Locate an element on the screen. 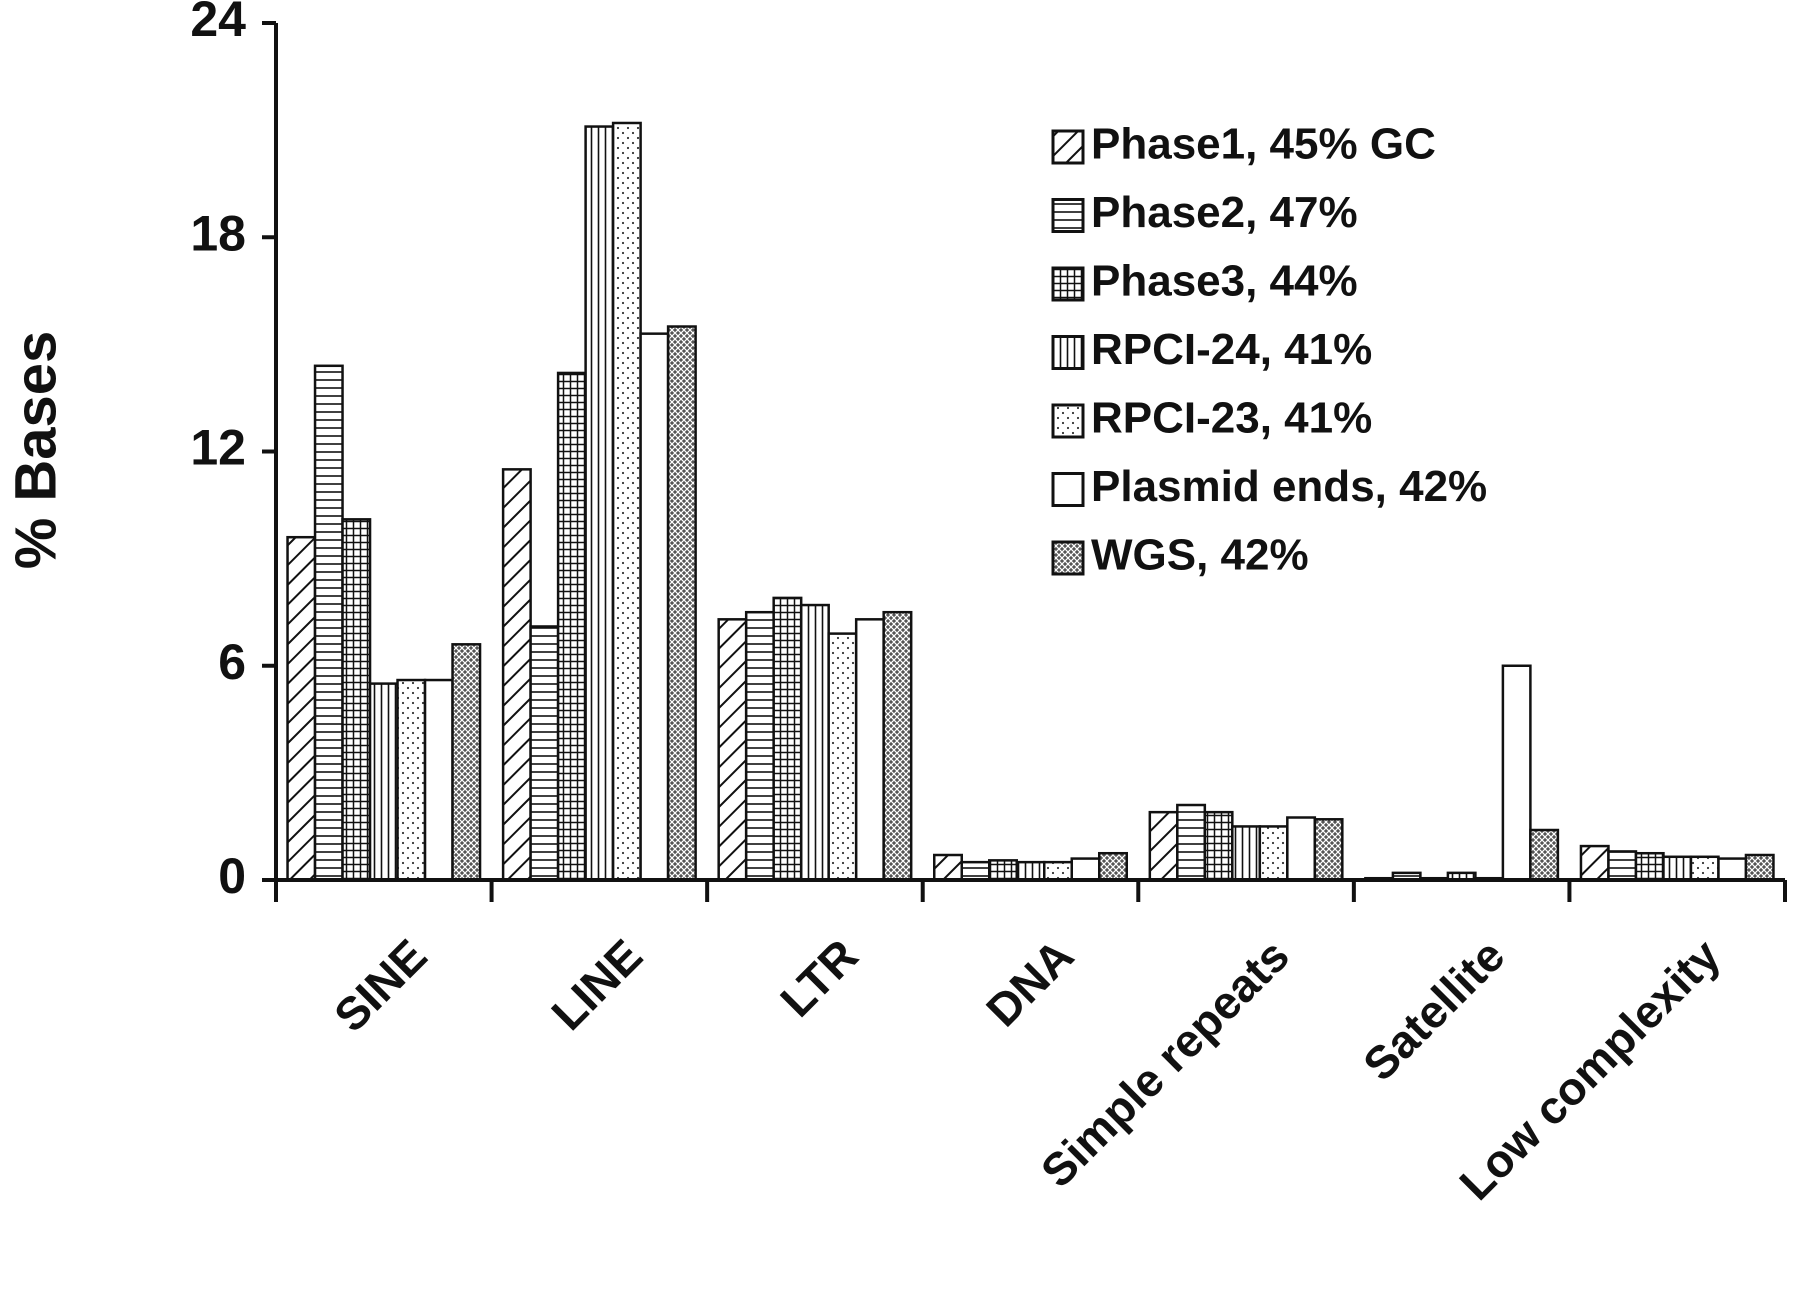  x-tick-label: LTR is located at coordinates (819, 978).